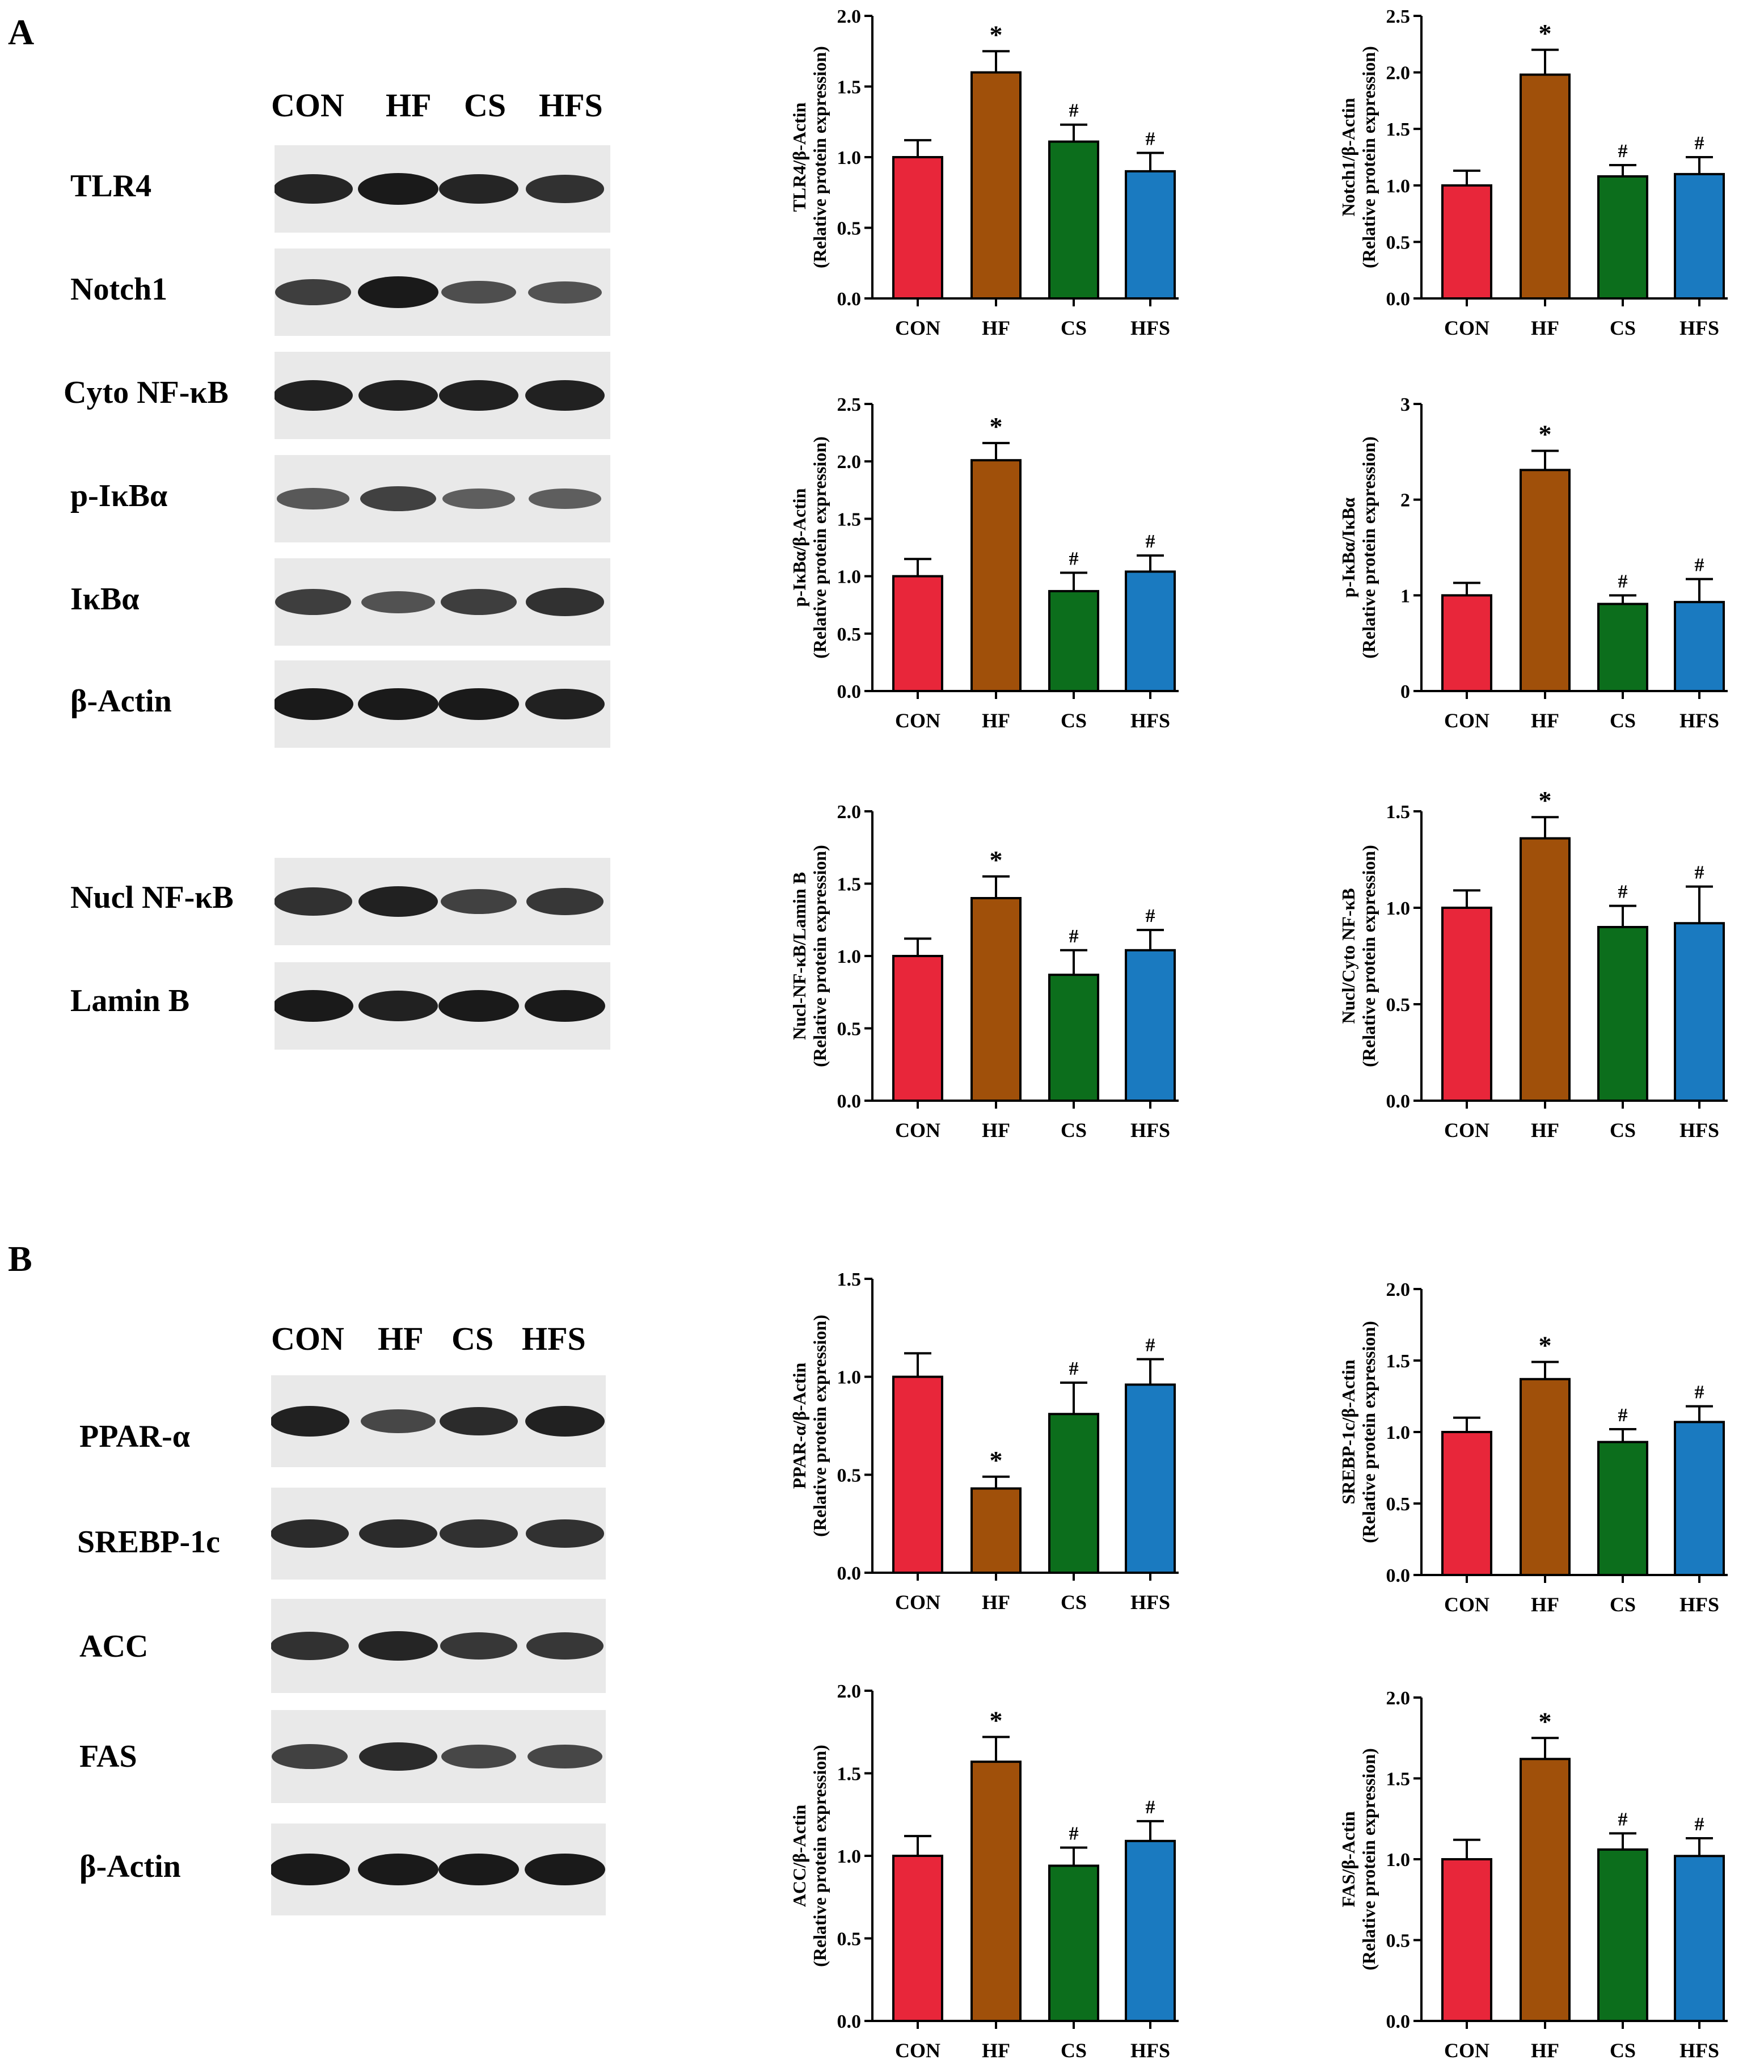  I want to click on b-blot-strip, so click(438, 1756).